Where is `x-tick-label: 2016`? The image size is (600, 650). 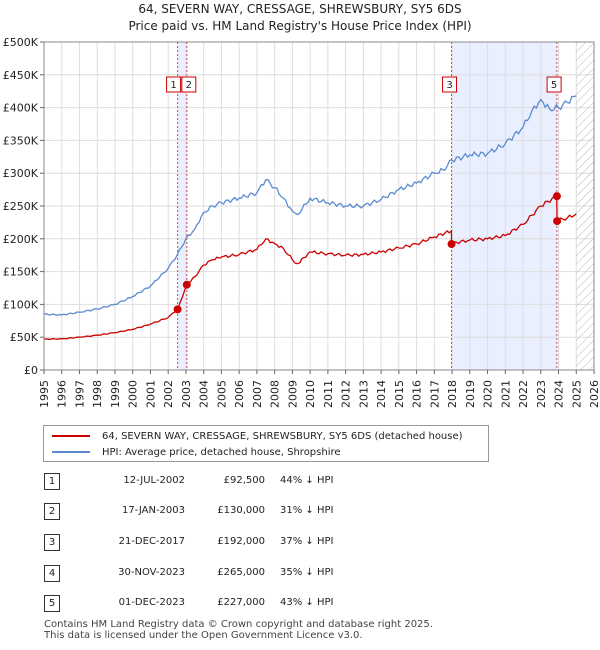 x-tick-label: 2016 is located at coordinates (417, 394).